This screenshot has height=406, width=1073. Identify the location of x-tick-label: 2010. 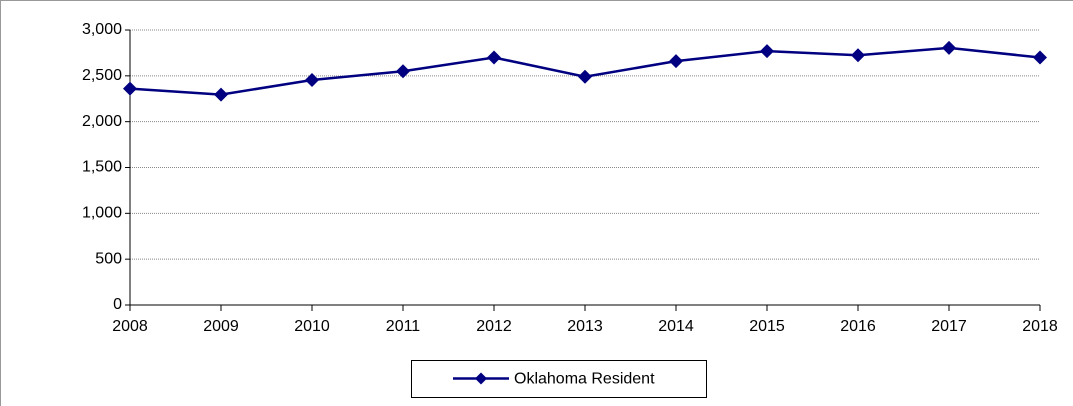
(312, 326).